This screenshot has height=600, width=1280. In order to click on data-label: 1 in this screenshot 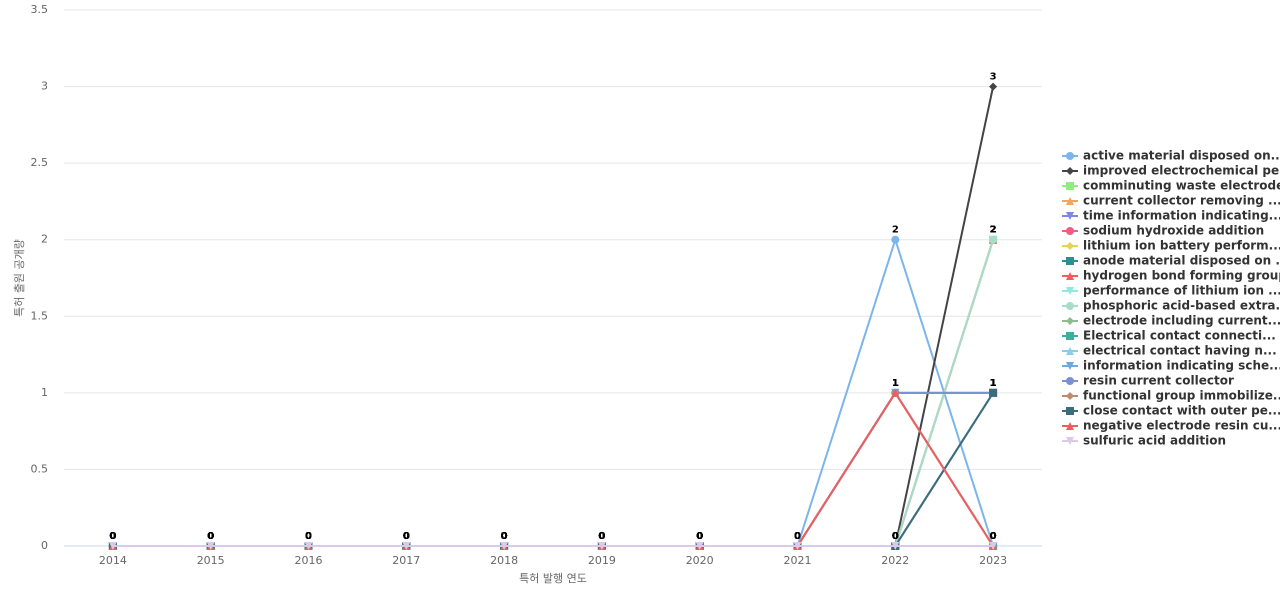, I will do `click(993, 383)`.